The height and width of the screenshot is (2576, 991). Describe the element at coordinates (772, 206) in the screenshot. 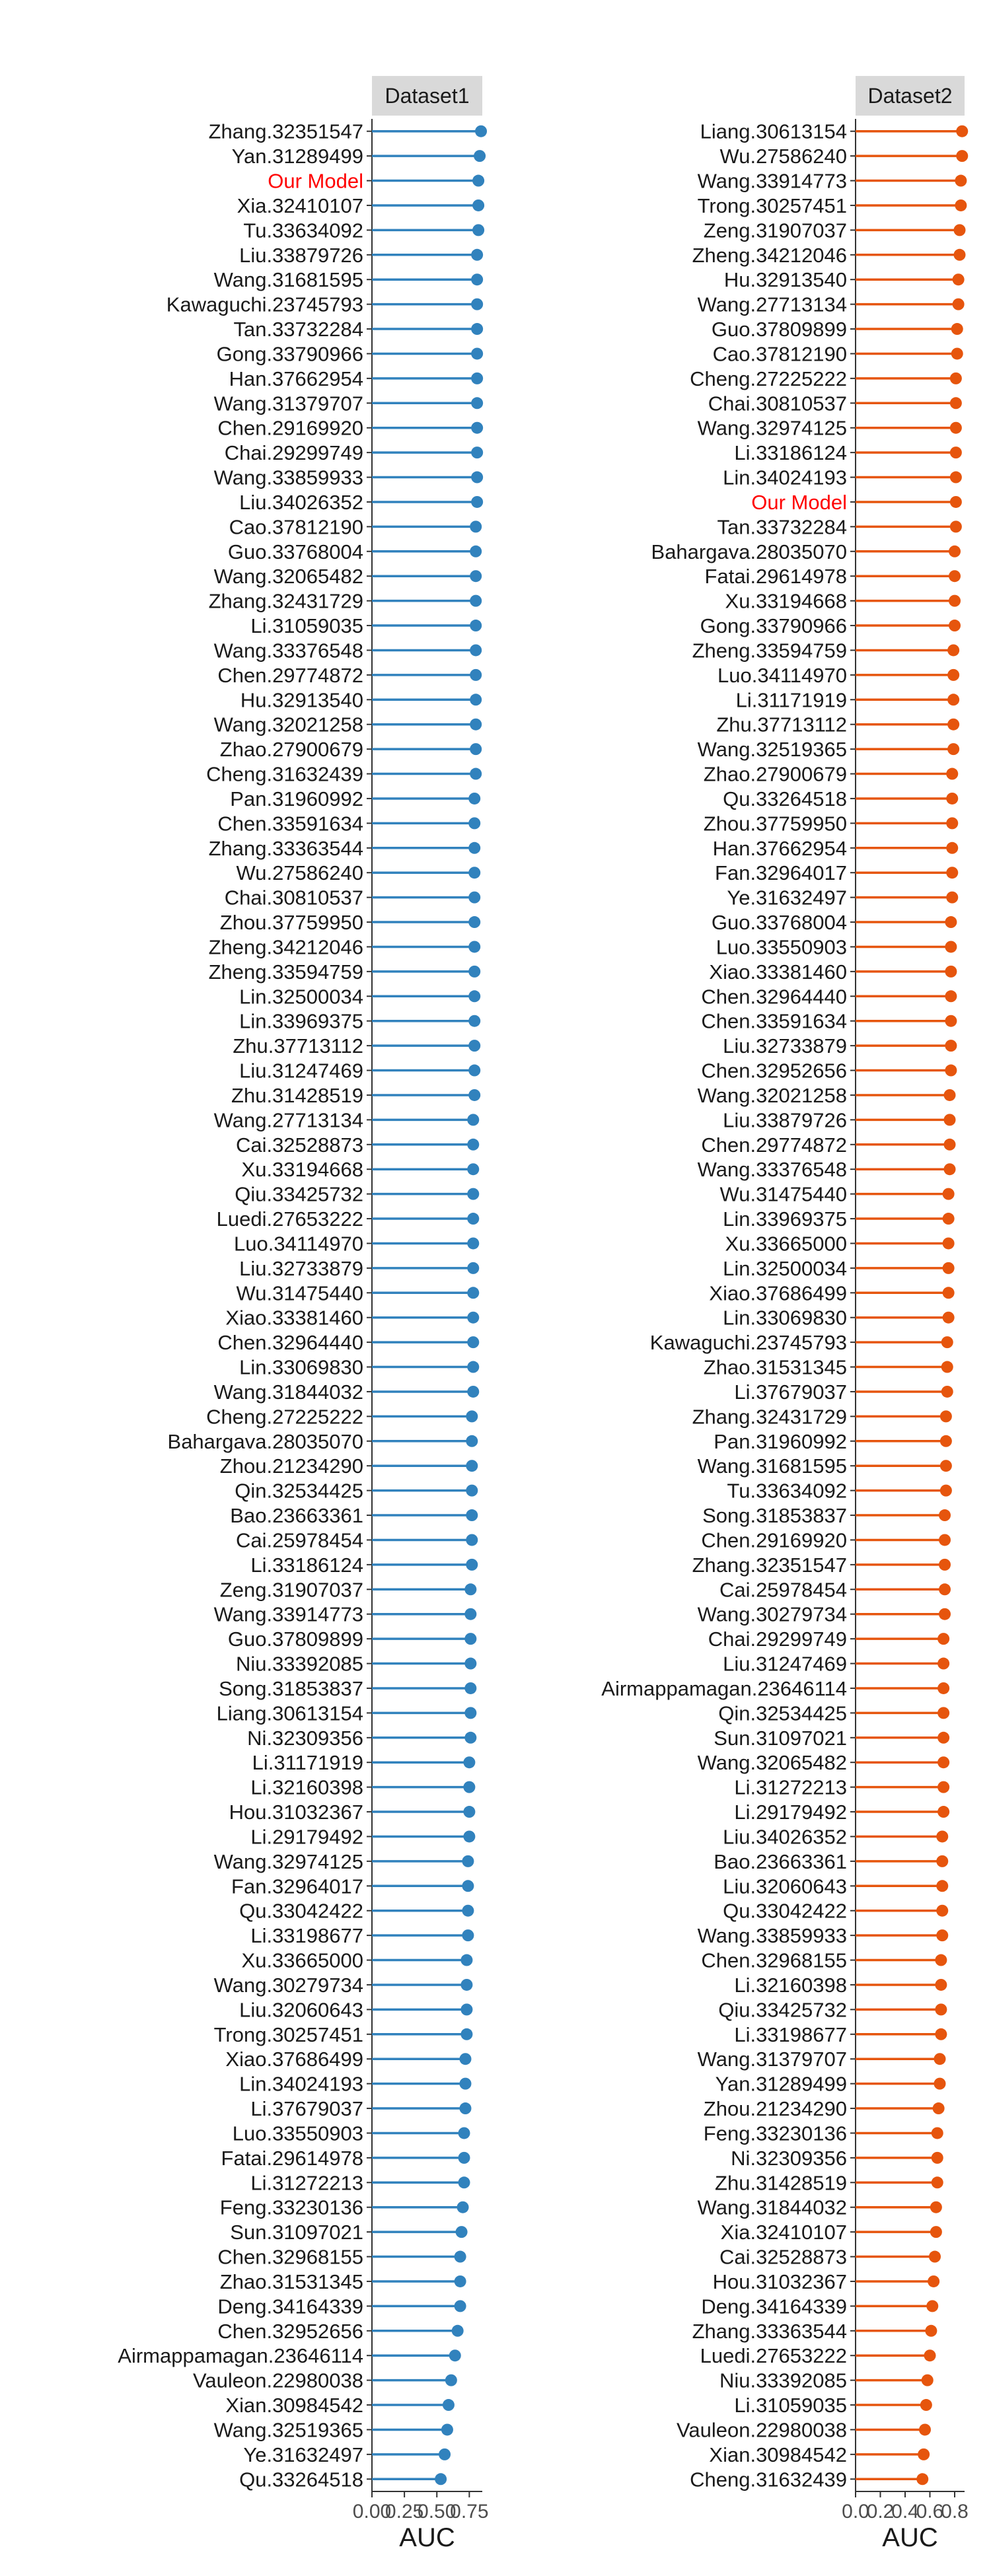

I see `y-tick-label: Trong.30257451` at that location.